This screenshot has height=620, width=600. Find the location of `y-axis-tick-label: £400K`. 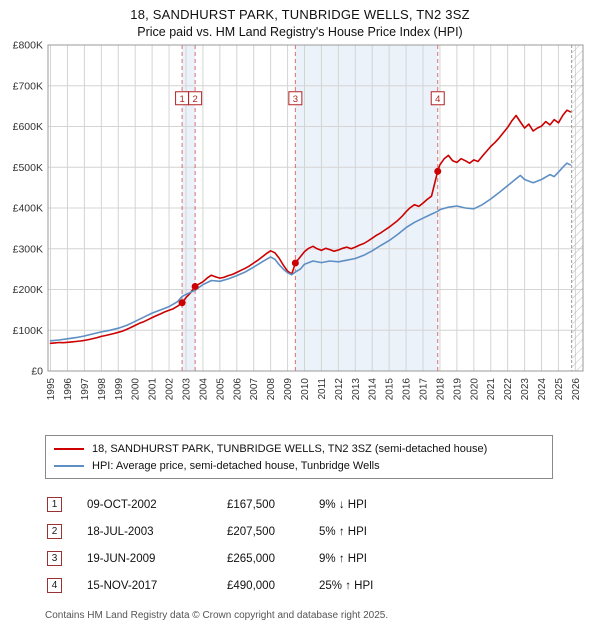

y-axis-tick-label: £400K is located at coordinates (28, 209).